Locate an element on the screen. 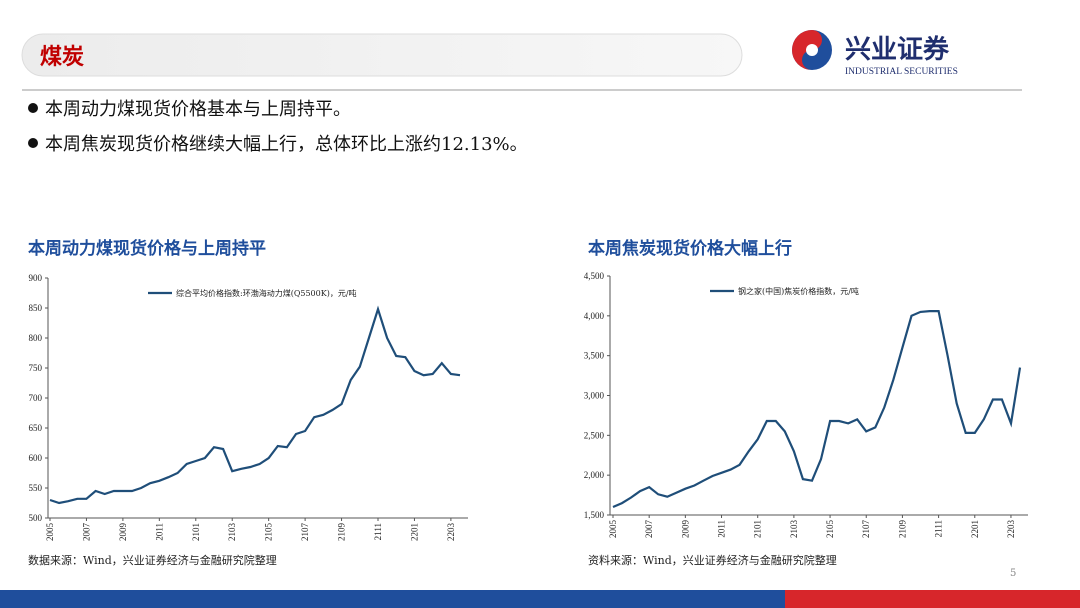 Image resolution: width=1080 pixels, height=608 pixels. y-tick-label: 500 is located at coordinates (36, 518).